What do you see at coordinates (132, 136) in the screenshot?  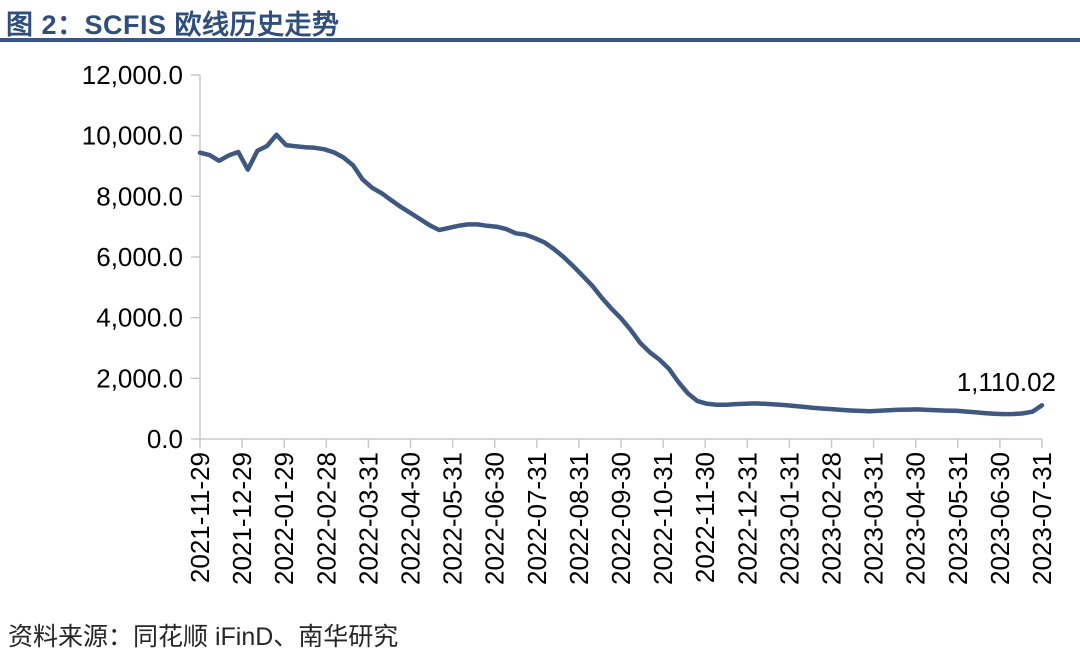 I see `svg-text: 10,000.0` at bounding box center [132, 136].